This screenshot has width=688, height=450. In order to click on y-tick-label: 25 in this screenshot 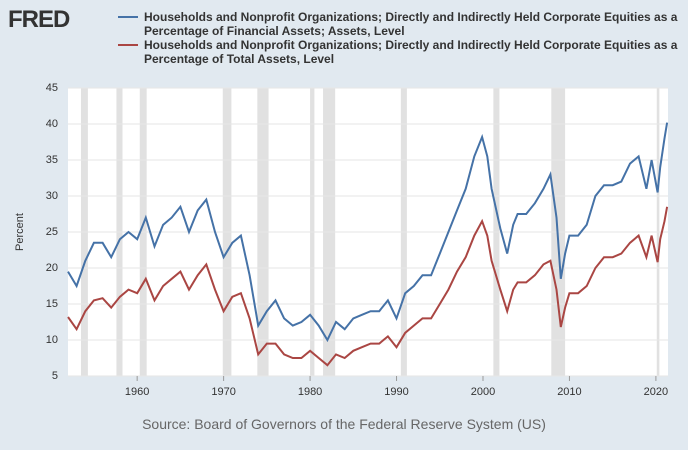, I will do `click(52, 232)`.